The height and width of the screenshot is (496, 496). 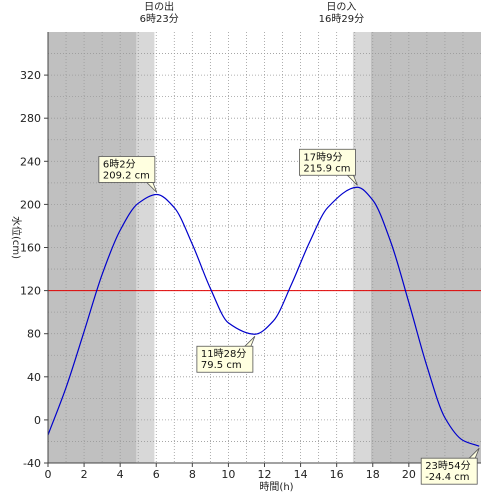 What do you see at coordinates (409, 474) in the screenshot?
I see `x-tick-label: 20` at bounding box center [409, 474].